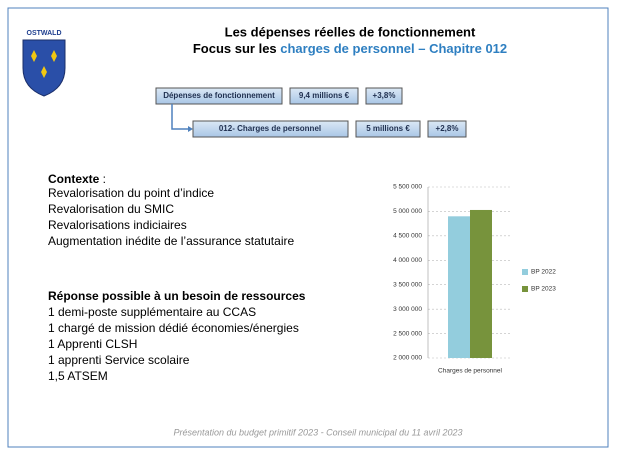 The width and height of the screenshot is (617, 460). I want to click on context-item: Revalorisation du SMIC, so click(111, 209).